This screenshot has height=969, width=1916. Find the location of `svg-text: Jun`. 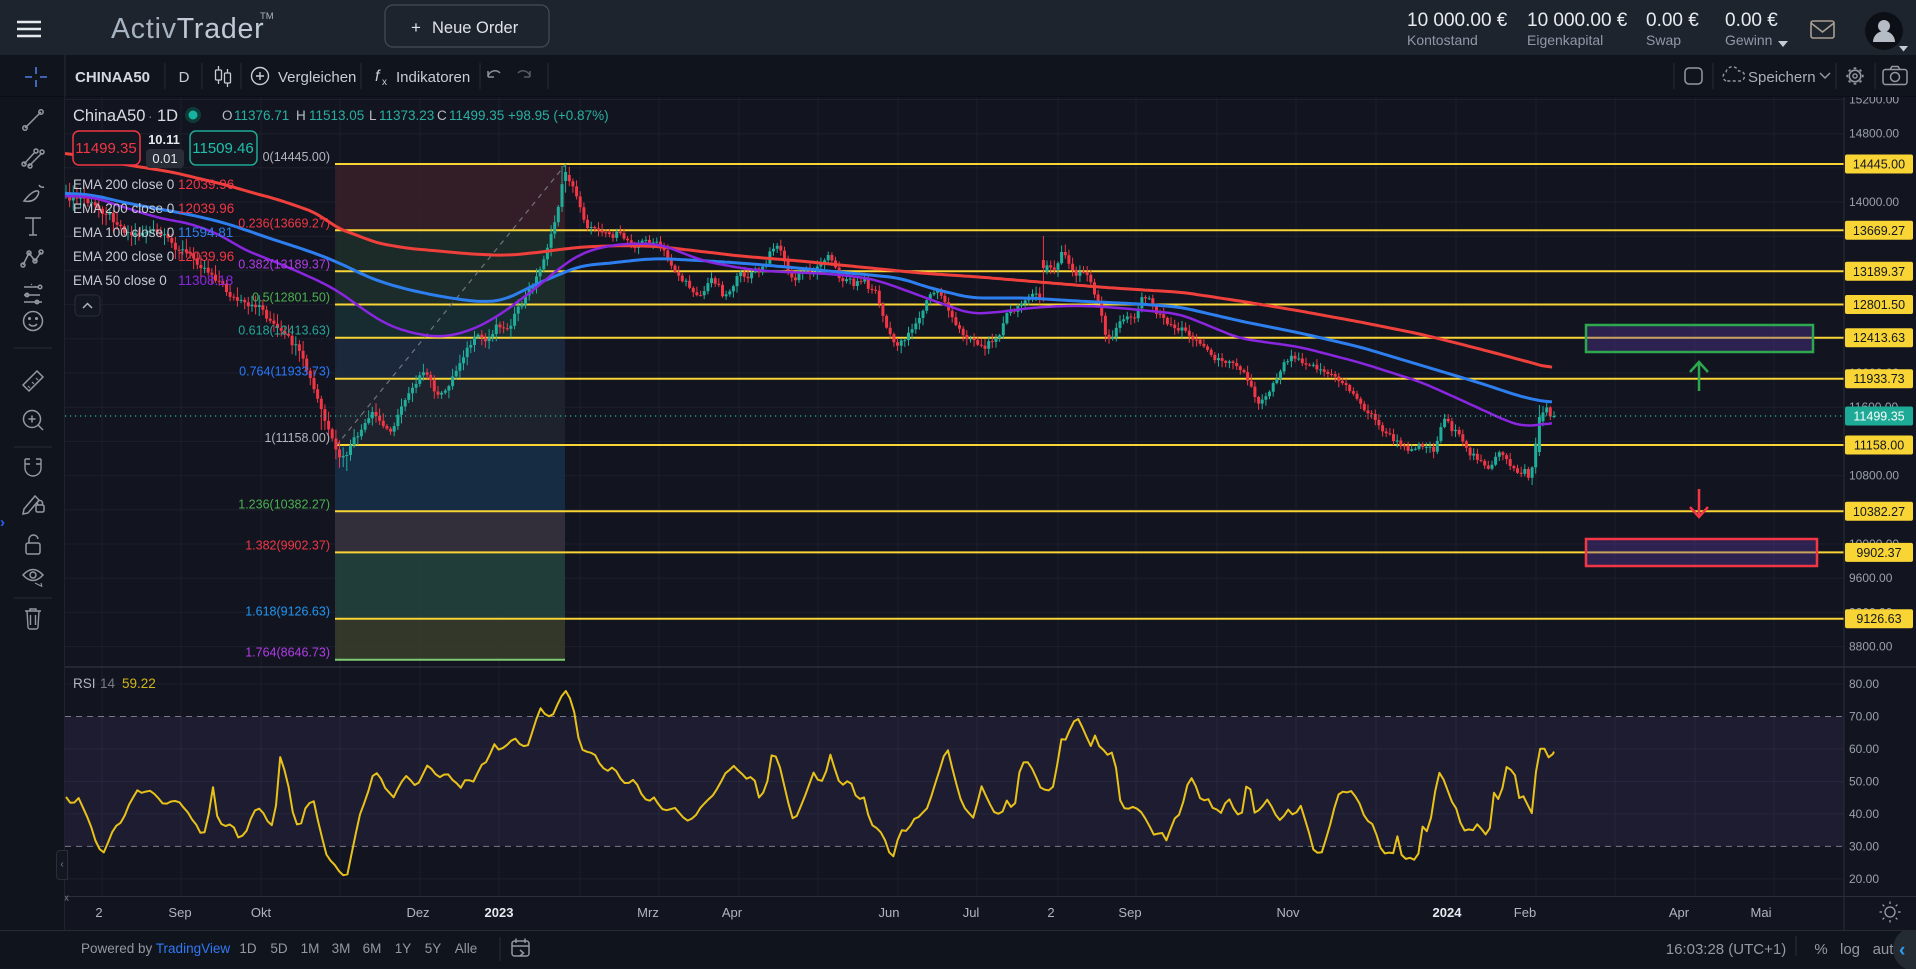

svg-text: Jun is located at coordinates (889, 912).